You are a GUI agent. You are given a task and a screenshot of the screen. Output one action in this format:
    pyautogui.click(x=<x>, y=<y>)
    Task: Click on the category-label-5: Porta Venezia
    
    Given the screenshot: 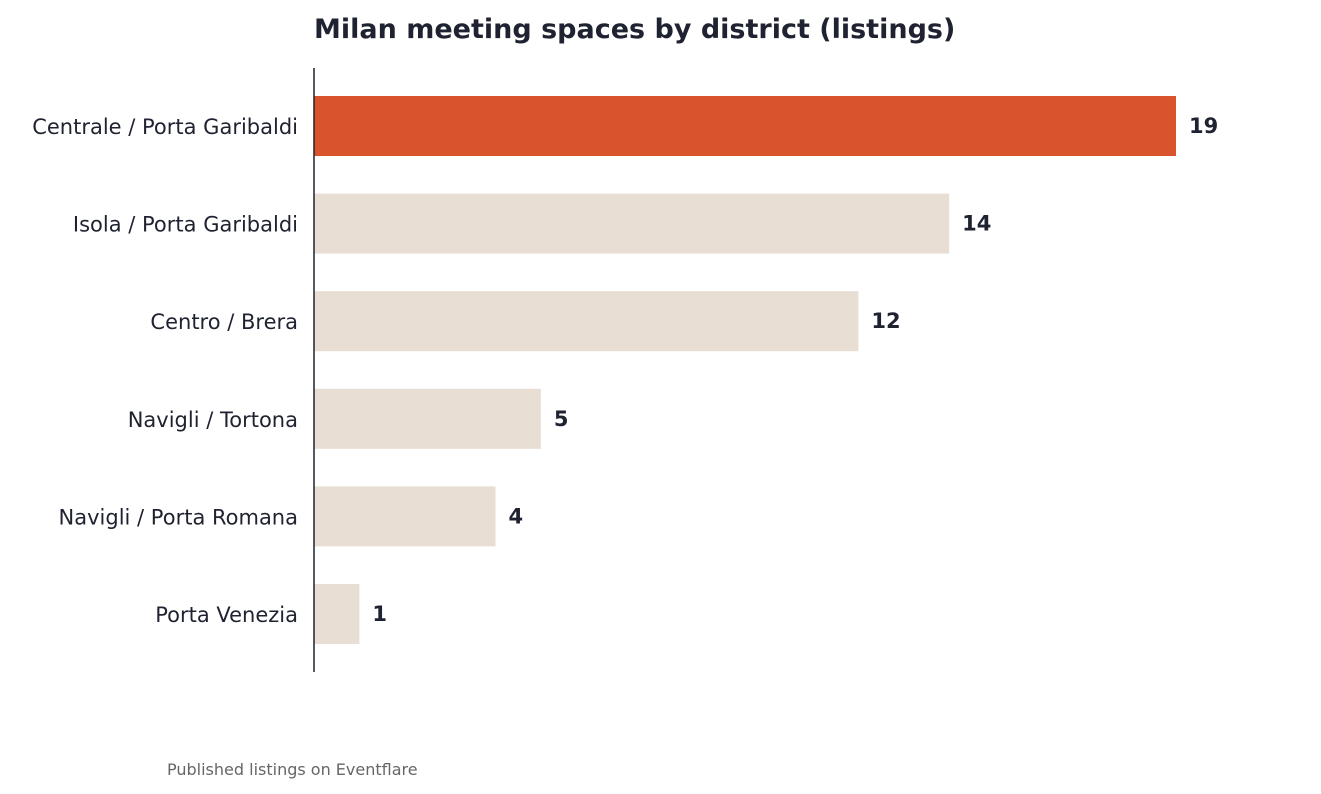 What is the action you would take?
    pyautogui.click(x=226, y=615)
    